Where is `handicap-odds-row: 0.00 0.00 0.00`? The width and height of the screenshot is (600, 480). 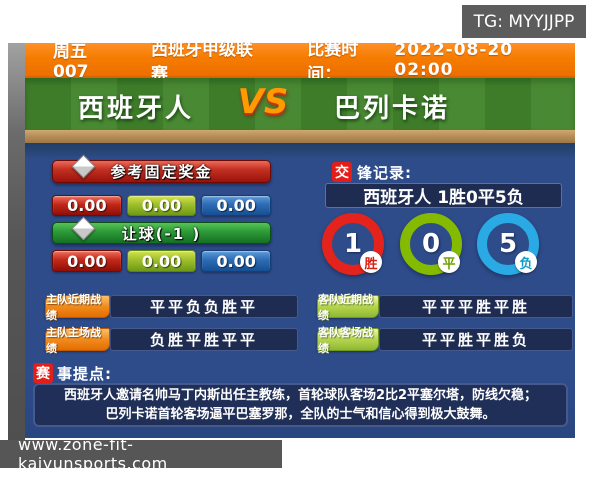
handicap-odds-row: 0.00 0.00 0.00 is located at coordinates (162, 261).